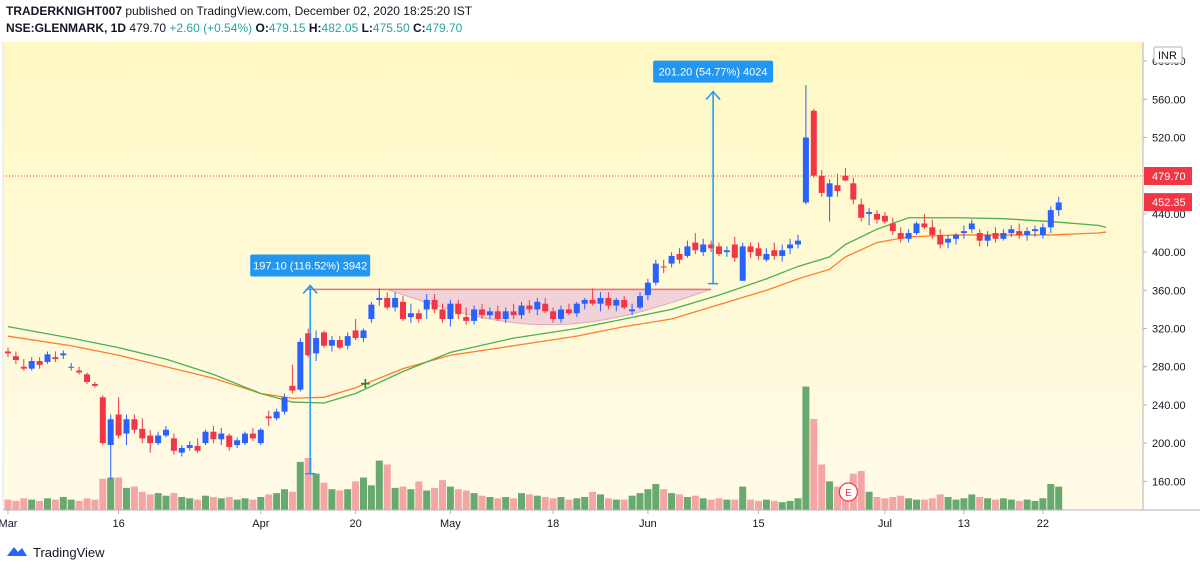 The image size is (1200, 570). I want to click on author-name: TRADERKNIGHT007, so click(64, 11).